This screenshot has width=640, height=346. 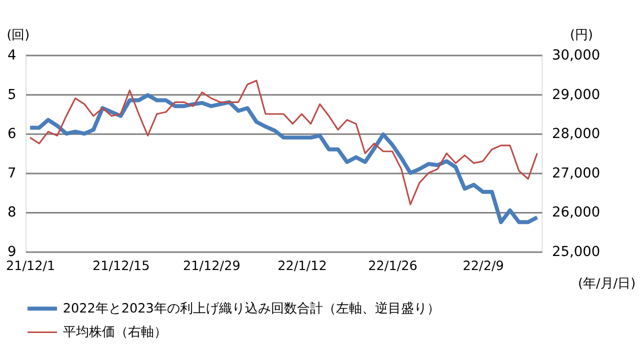 I want to click on y-axis-title: (回), so click(x=18, y=35).